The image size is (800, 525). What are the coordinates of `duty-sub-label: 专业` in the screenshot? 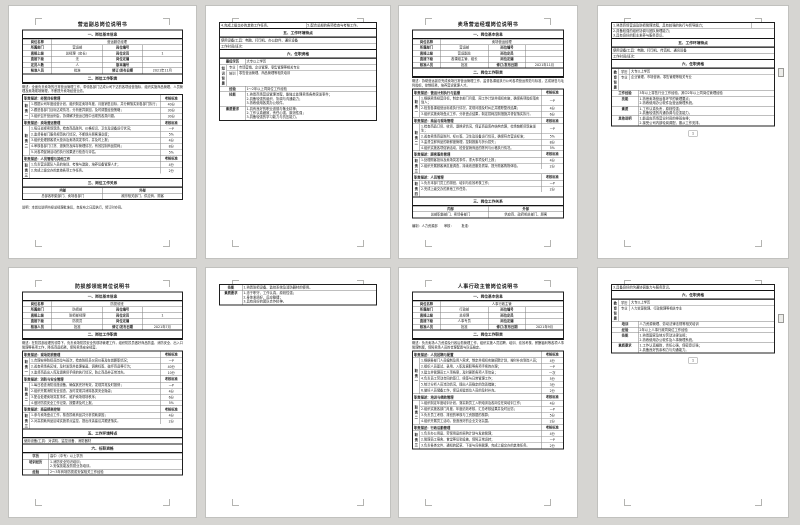 It's located at (624, 77).